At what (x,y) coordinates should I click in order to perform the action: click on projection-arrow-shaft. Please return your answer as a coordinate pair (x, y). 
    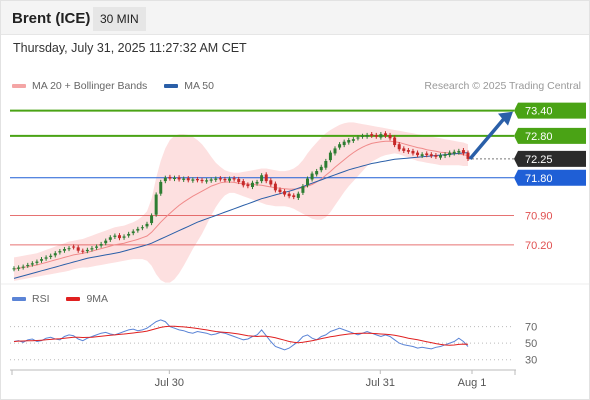
    Looking at the image, I should click on (487, 139).